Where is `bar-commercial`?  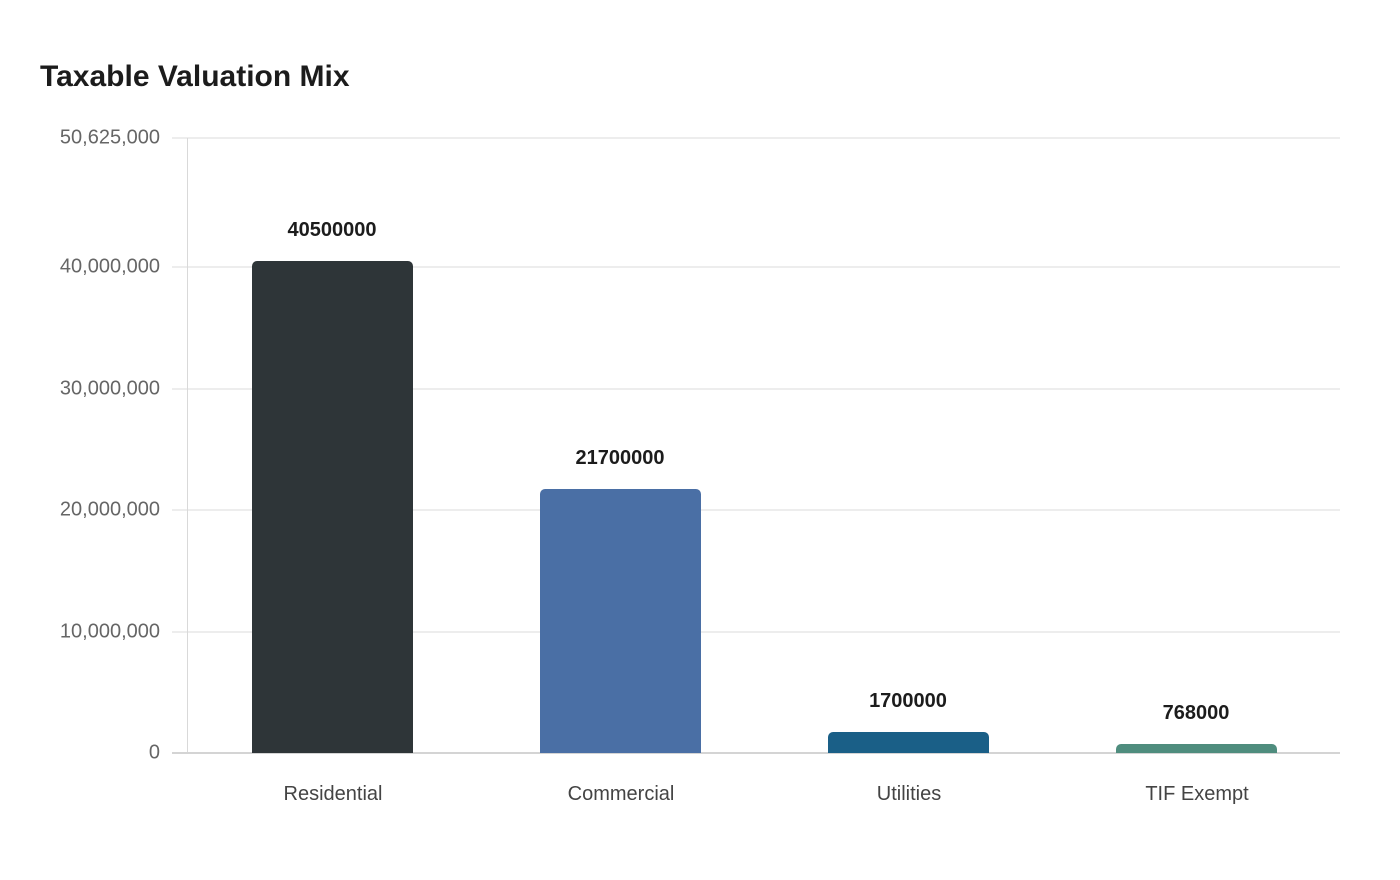 bar-commercial is located at coordinates (620, 621).